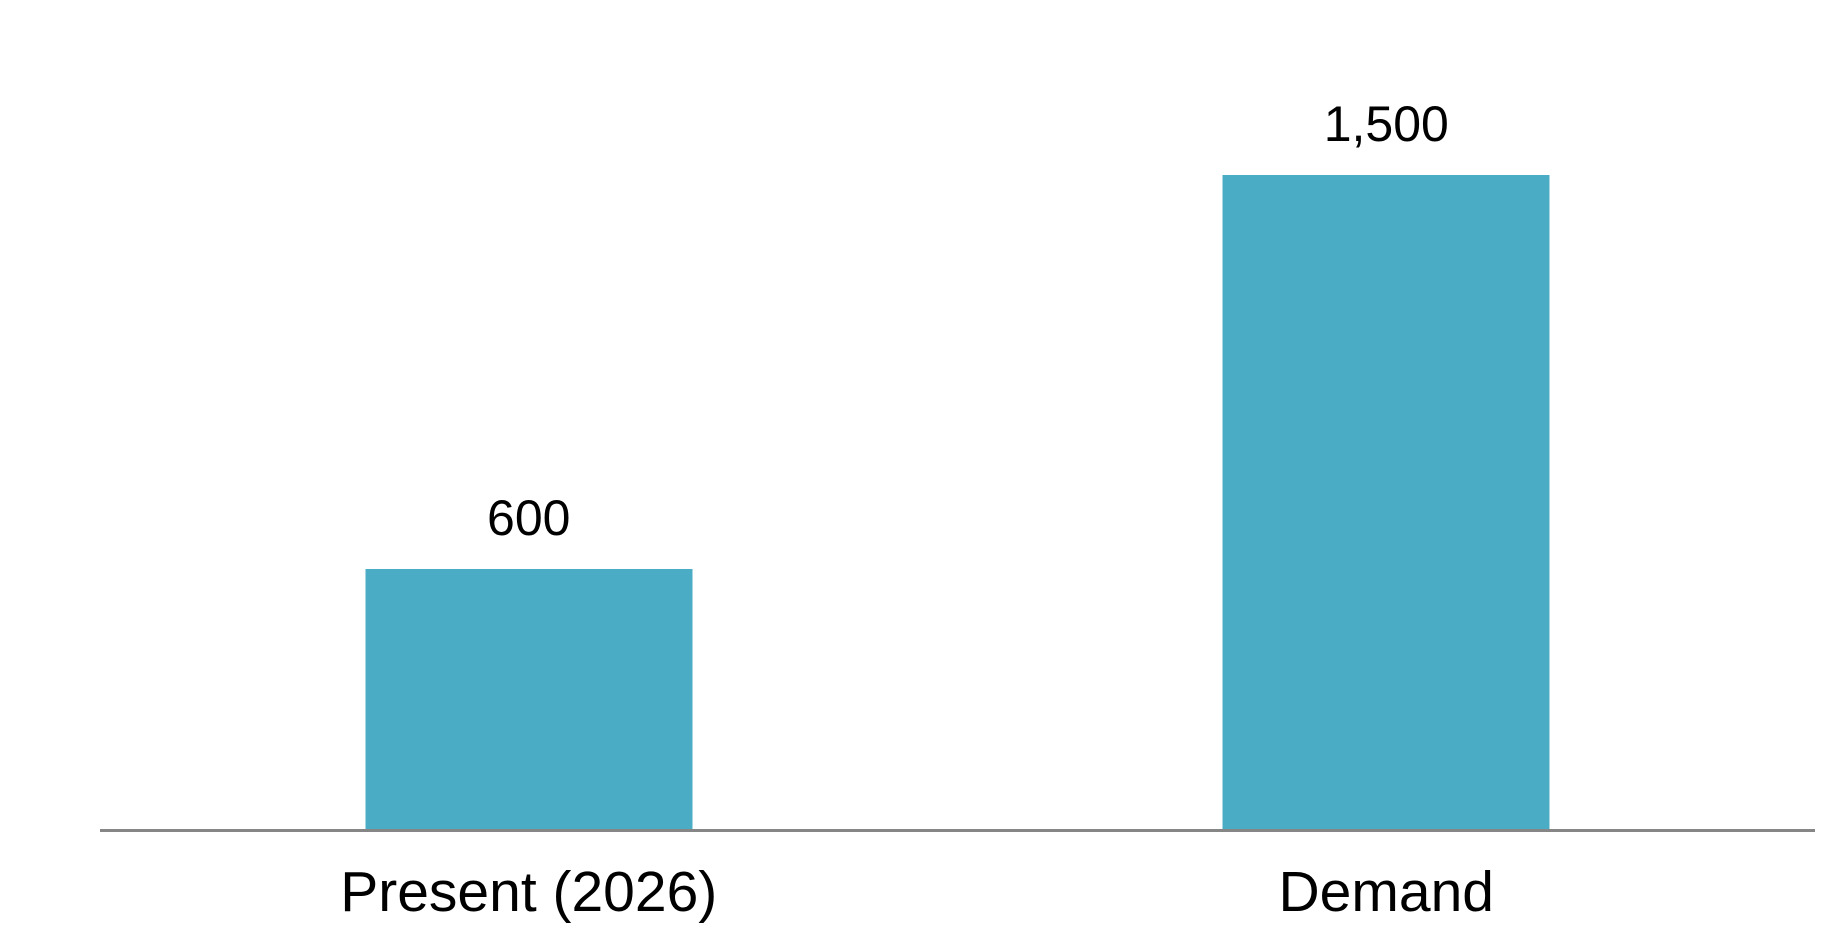 The width and height of the screenshot is (1837, 925). I want to click on bar-group: 1,500, so click(1386, 463).